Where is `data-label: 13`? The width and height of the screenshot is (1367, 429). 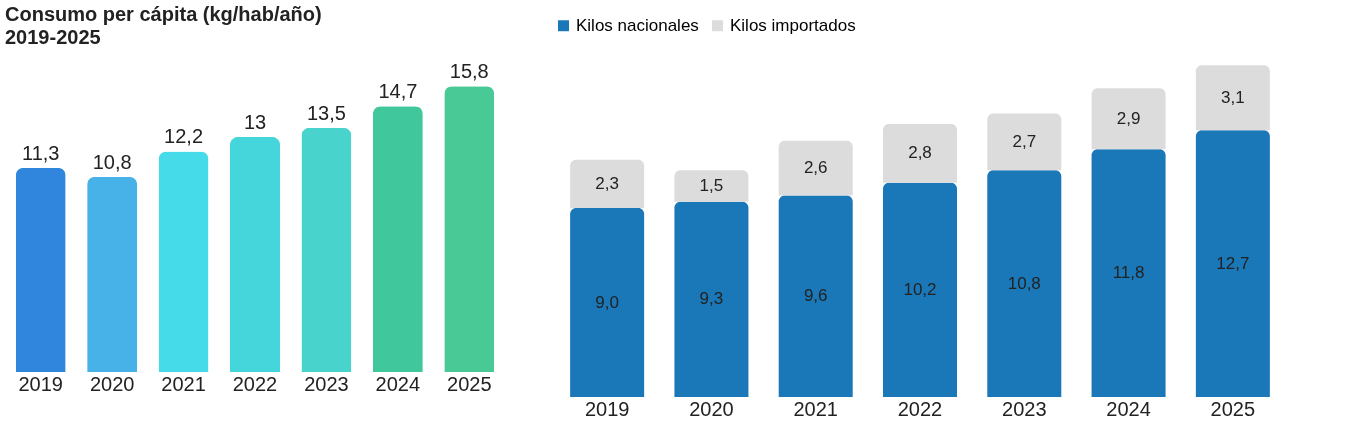
data-label: 13 is located at coordinates (255, 121).